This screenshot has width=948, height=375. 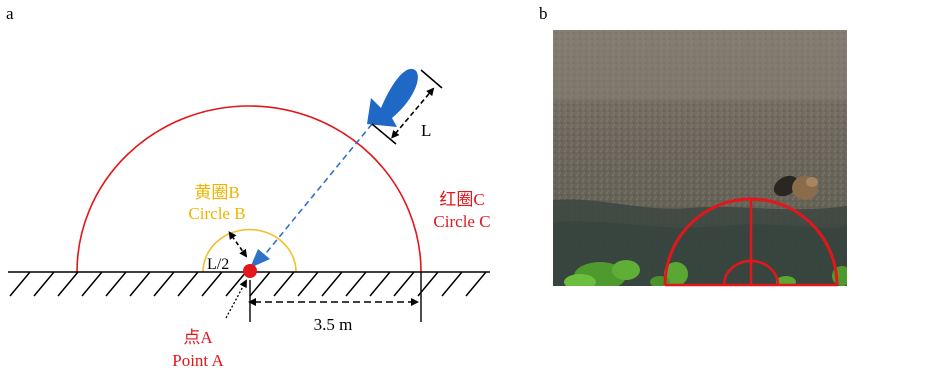 I want to click on point-a-marker, so click(x=250, y=271).